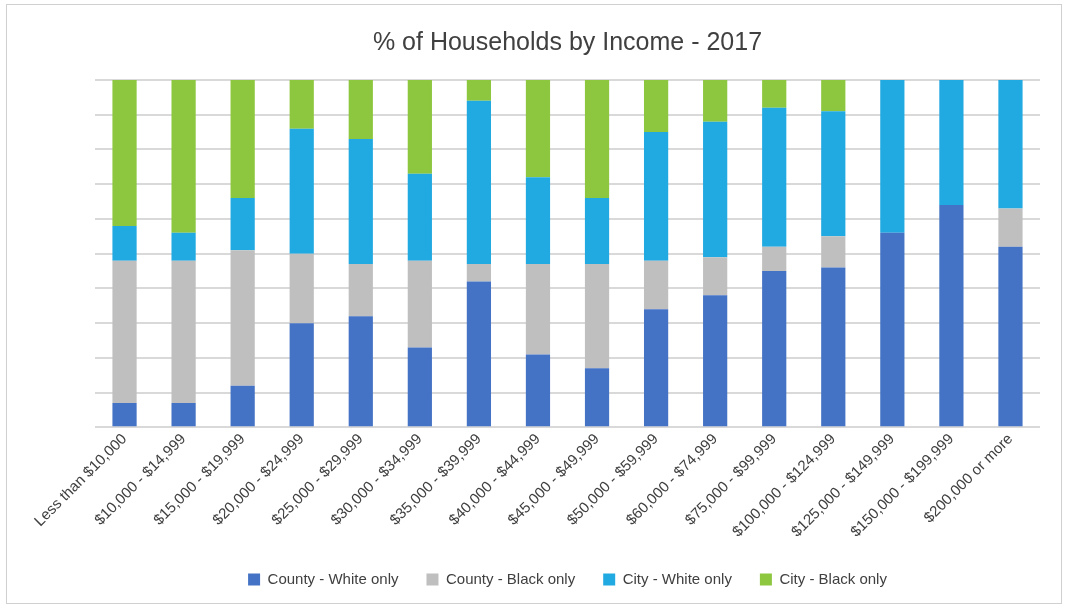  What do you see at coordinates (333, 578) in the screenshot?
I see `legend-label: County - White only` at bounding box center [333, 578].